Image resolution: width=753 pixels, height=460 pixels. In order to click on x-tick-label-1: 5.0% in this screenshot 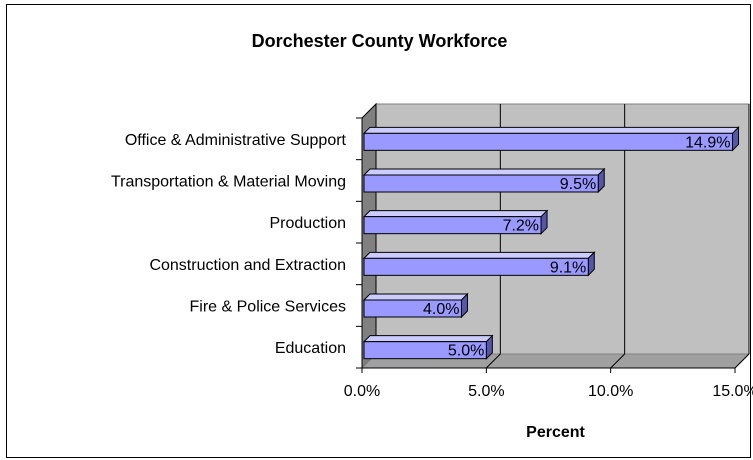, I will do `click(486, 391)`.